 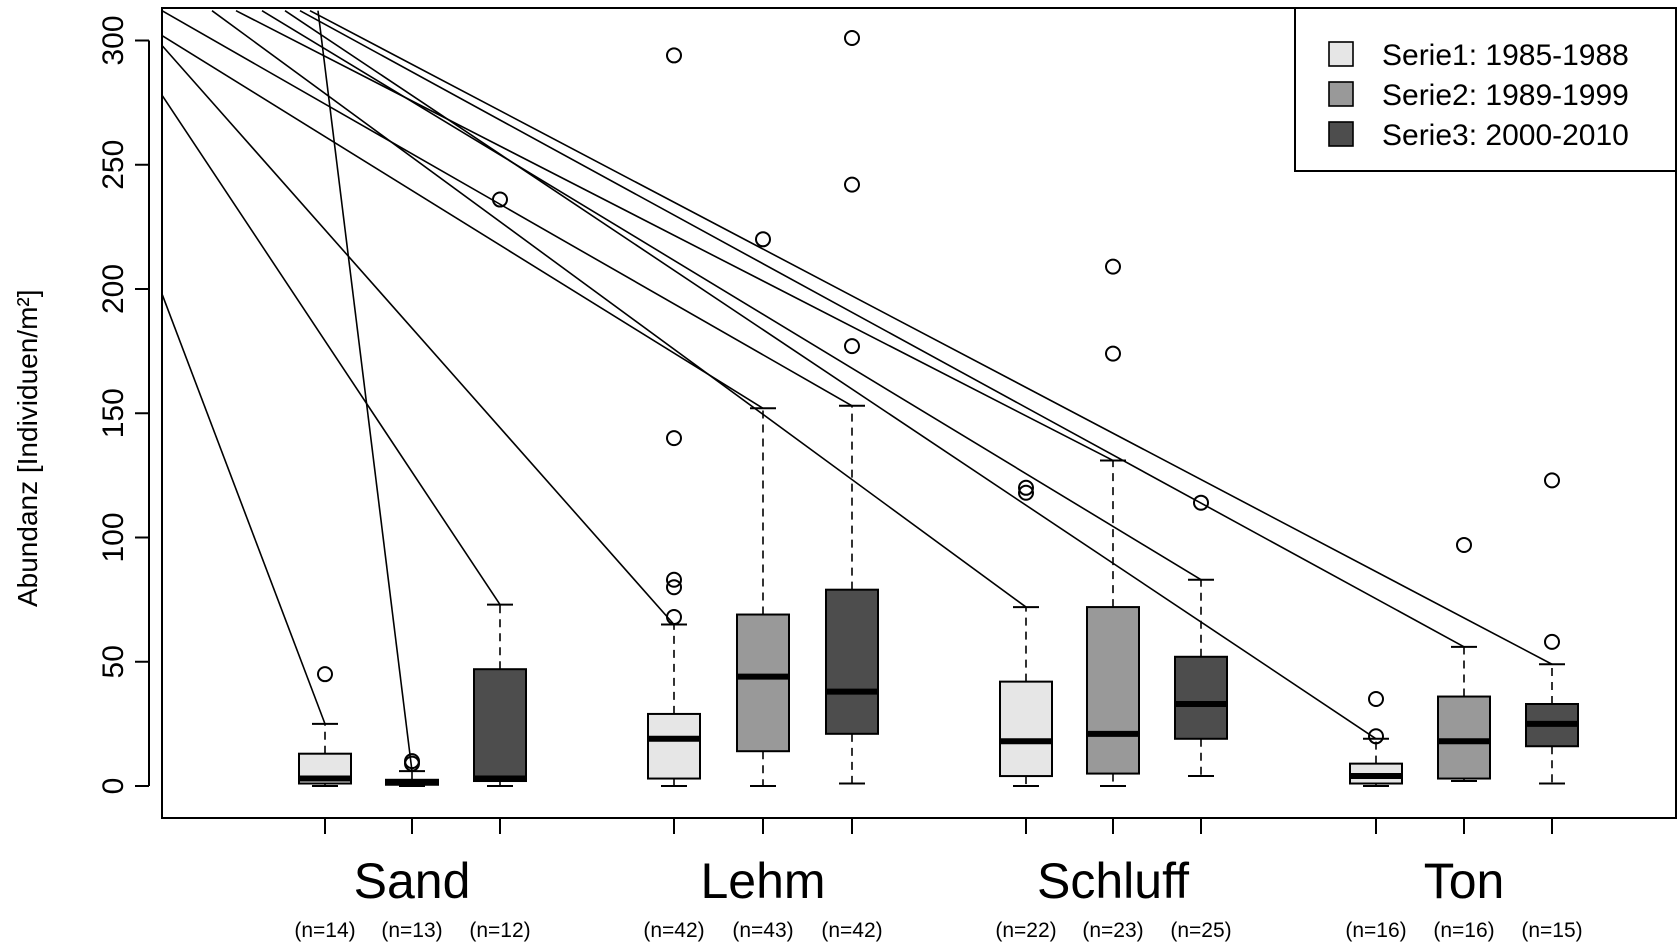 What do you see at coordinates (1201, 636) in the screenshot?
I see `box-schluff-serie3` at bounding box center [1201, 636].